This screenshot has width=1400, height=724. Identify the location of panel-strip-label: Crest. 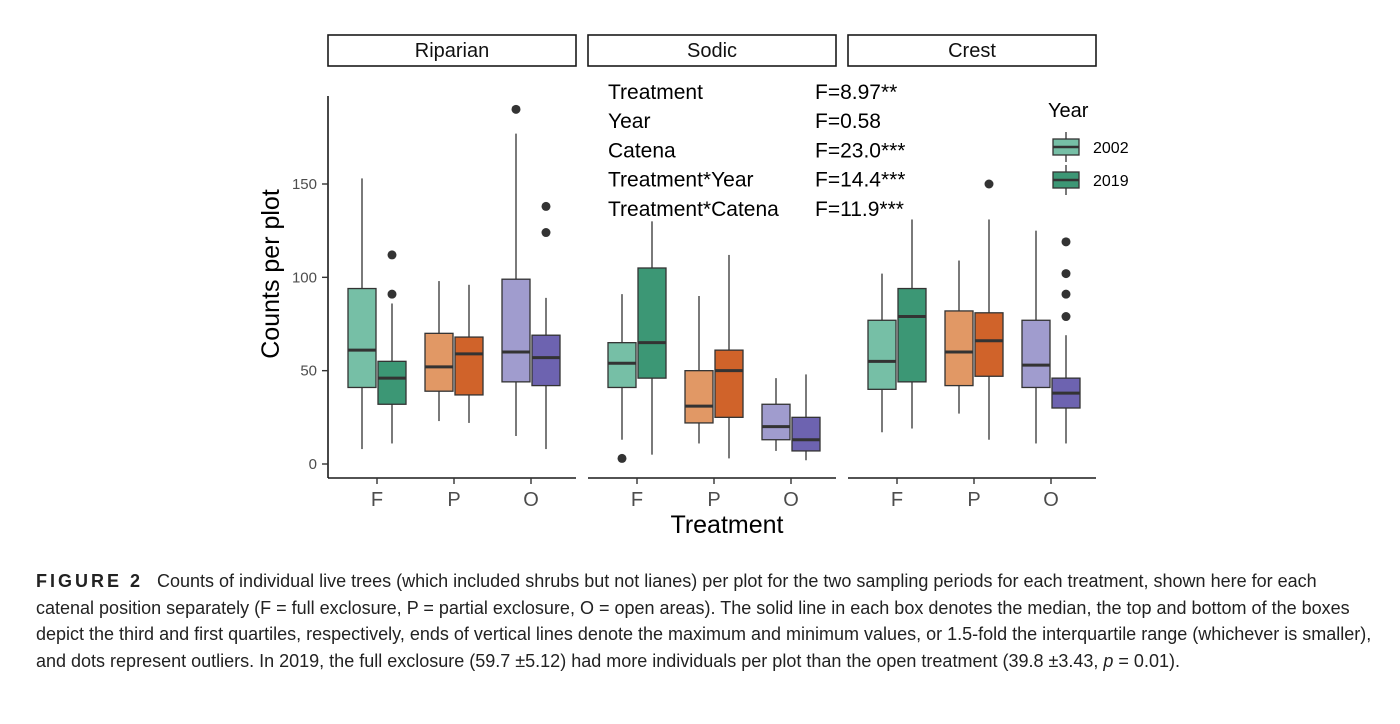
(972, 51).